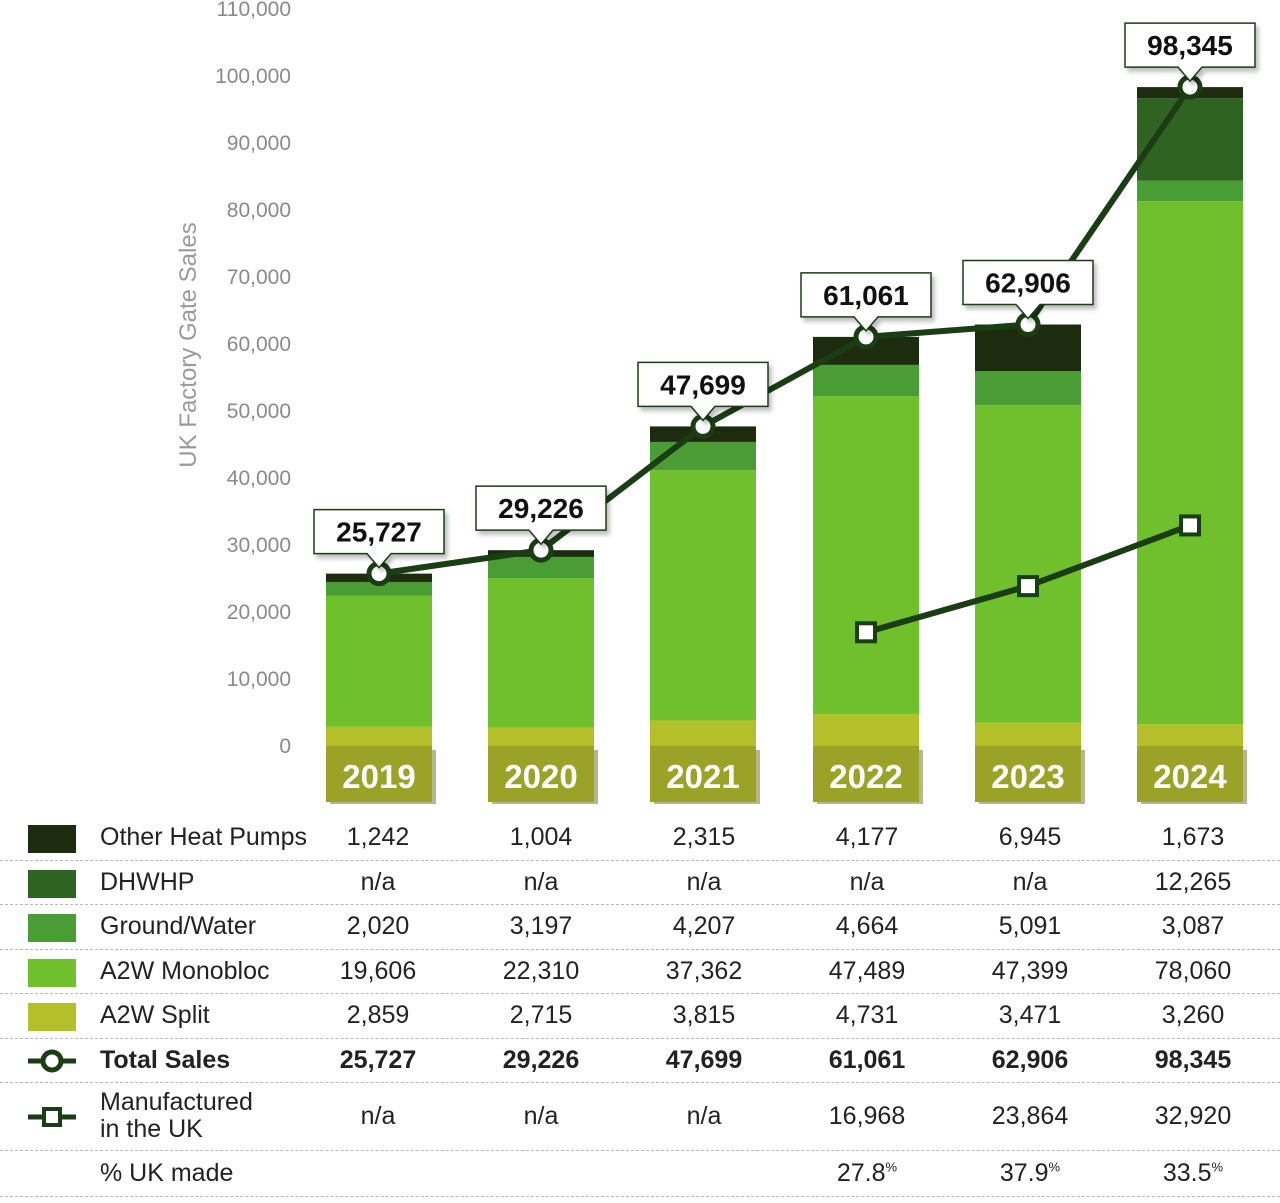 This screenshot has height=1203, width=1280. Describe the element at coordinates (1190, 776) in the screenshot. I see `year-label: 2024` at that location.